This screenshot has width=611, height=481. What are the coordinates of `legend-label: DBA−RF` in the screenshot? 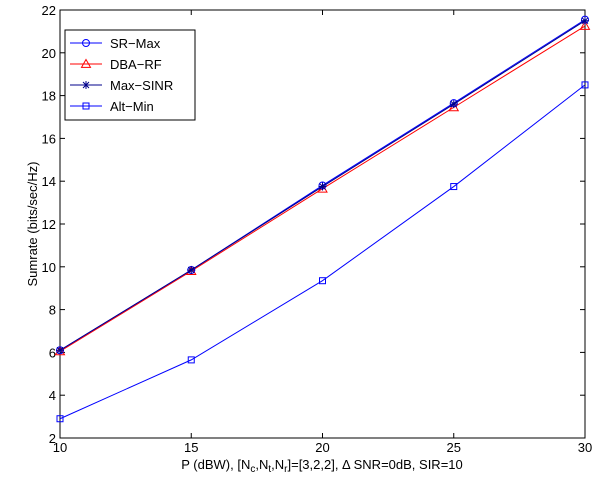 It's located at (136, 64).